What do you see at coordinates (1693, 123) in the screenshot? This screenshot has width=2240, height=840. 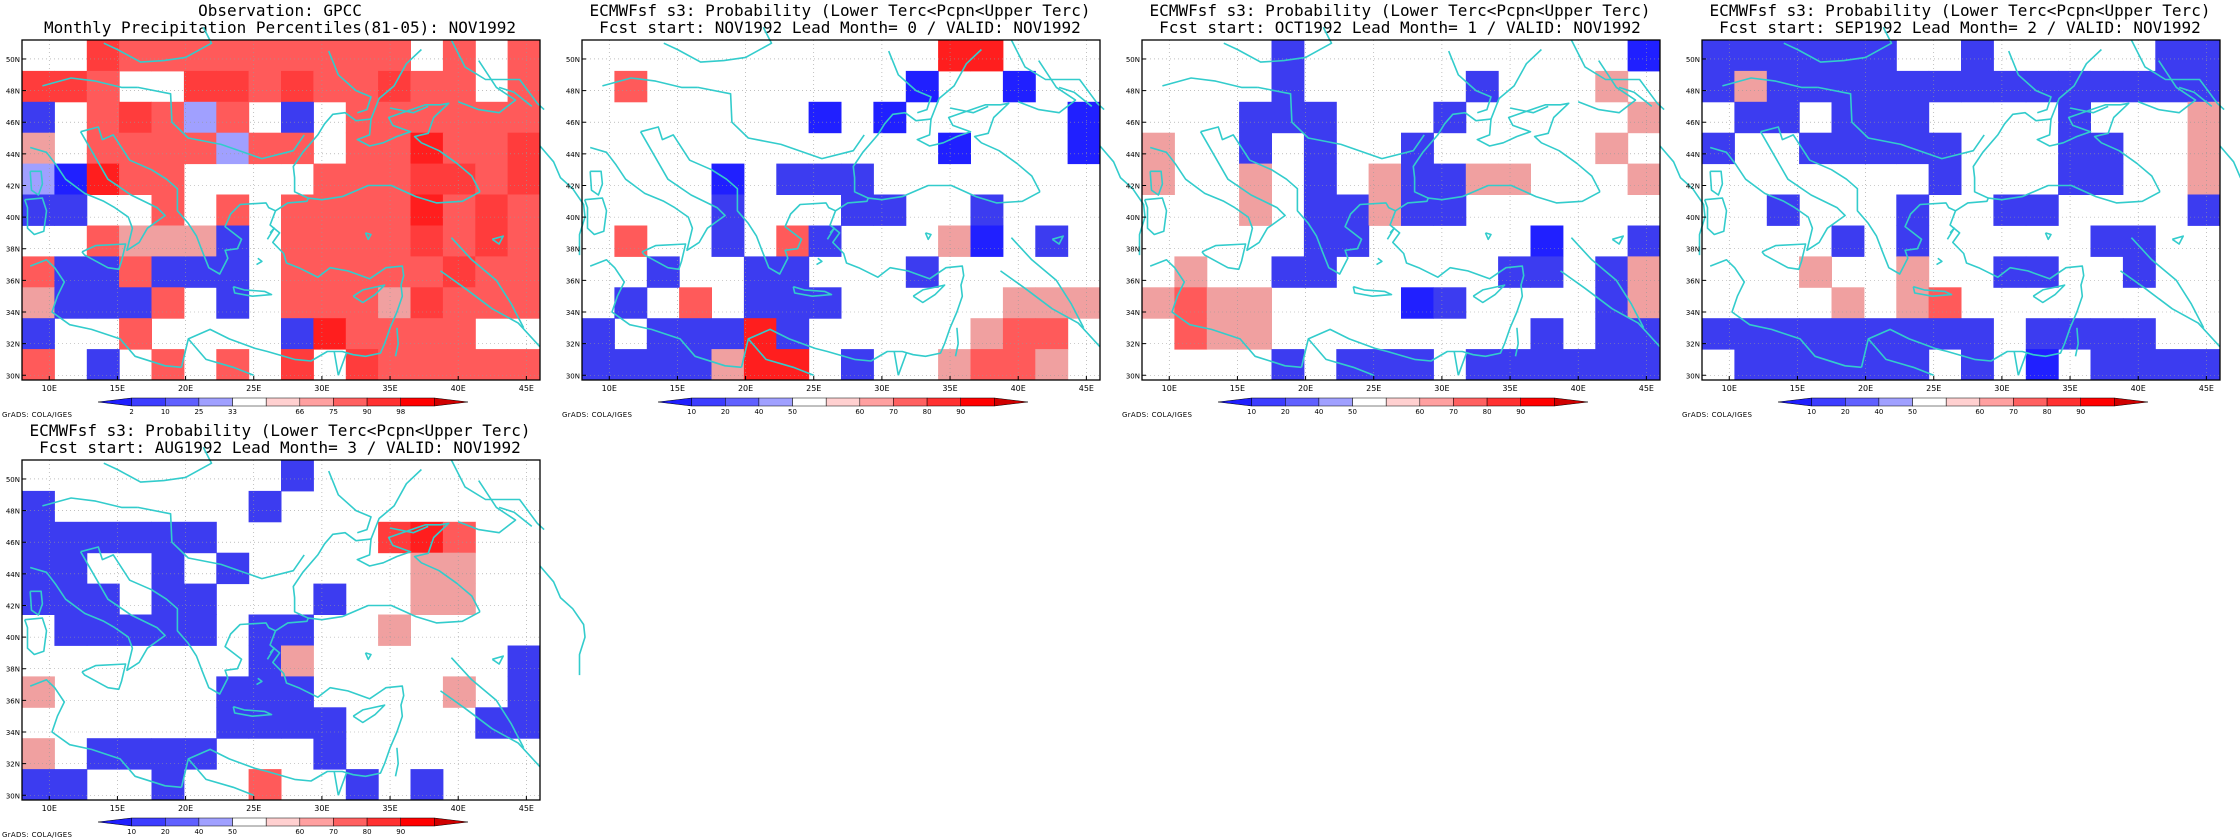 I see `y-tick-label: 46N` at bounding box center [1693, 123].